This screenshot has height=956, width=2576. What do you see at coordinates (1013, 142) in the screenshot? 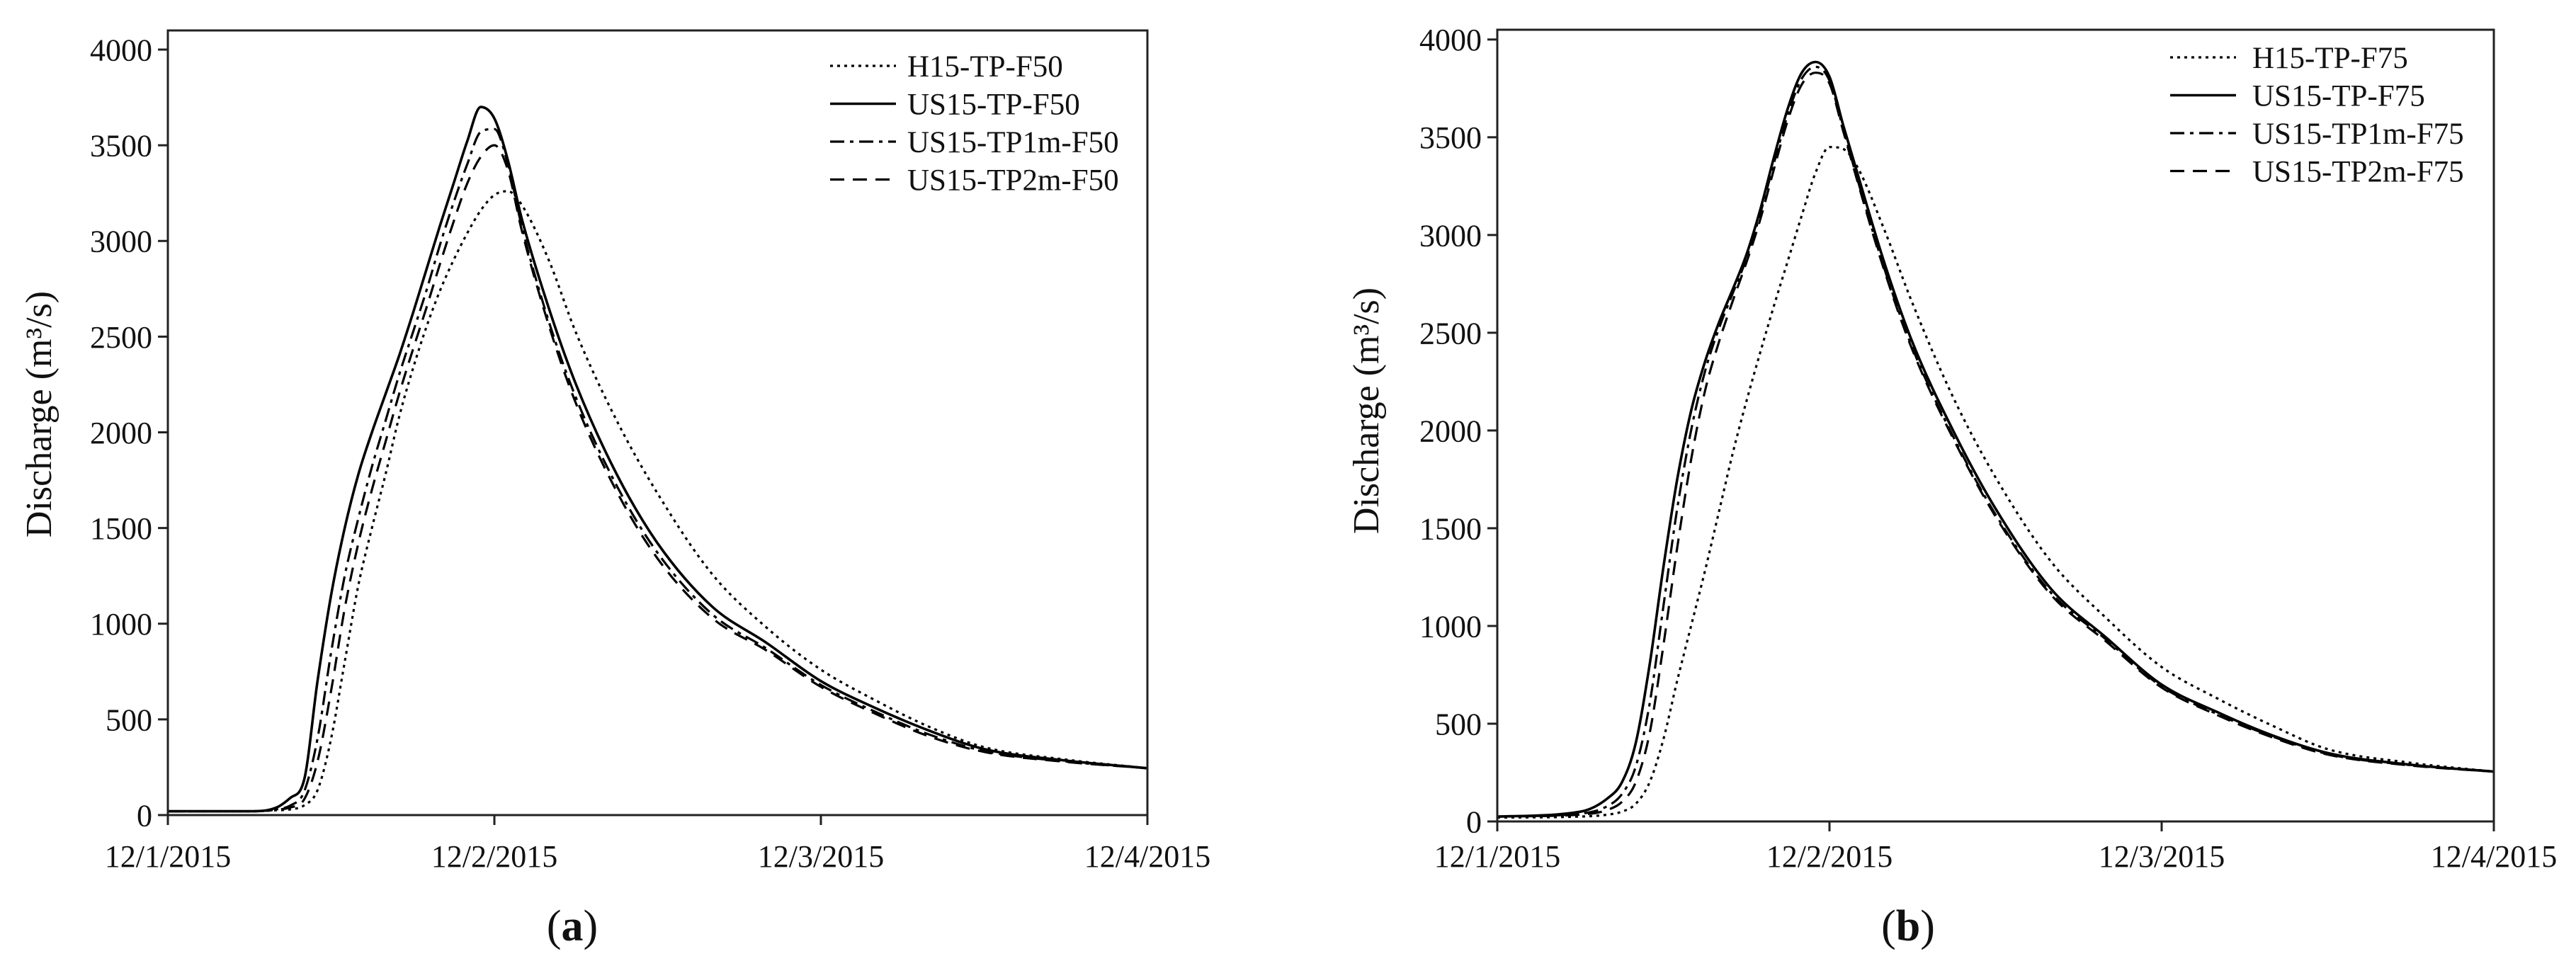
I see `legend-label: US15-TP1m-F50` at bounding box center [1013, 142].